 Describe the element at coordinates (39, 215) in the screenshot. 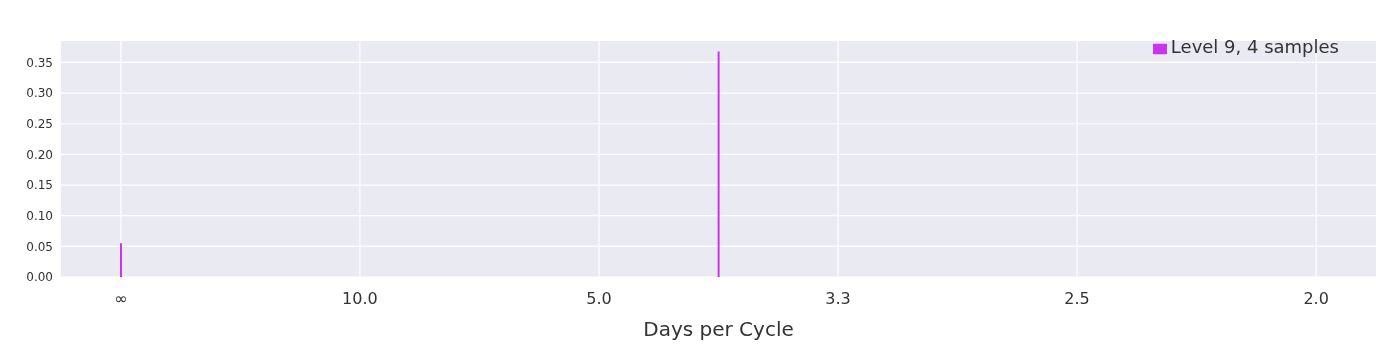

I see `y-tick-label: 0.10` at that location.